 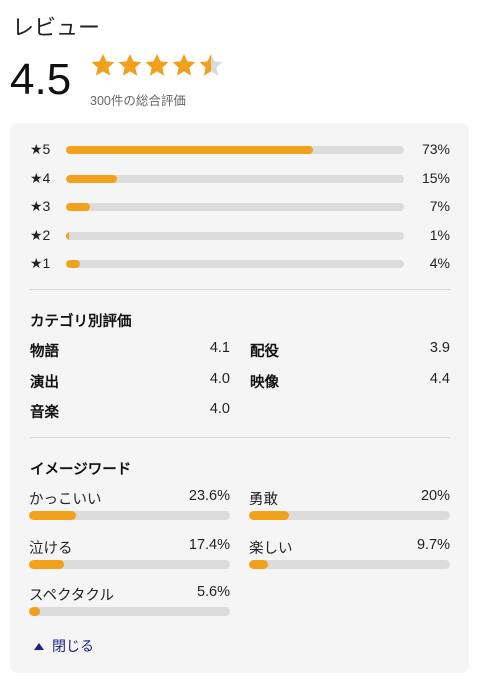 What do you see at coordinates (130, 411) in the screenshot?
I see `category-music: 音楽 4.0` at bounding box center [130, 411].